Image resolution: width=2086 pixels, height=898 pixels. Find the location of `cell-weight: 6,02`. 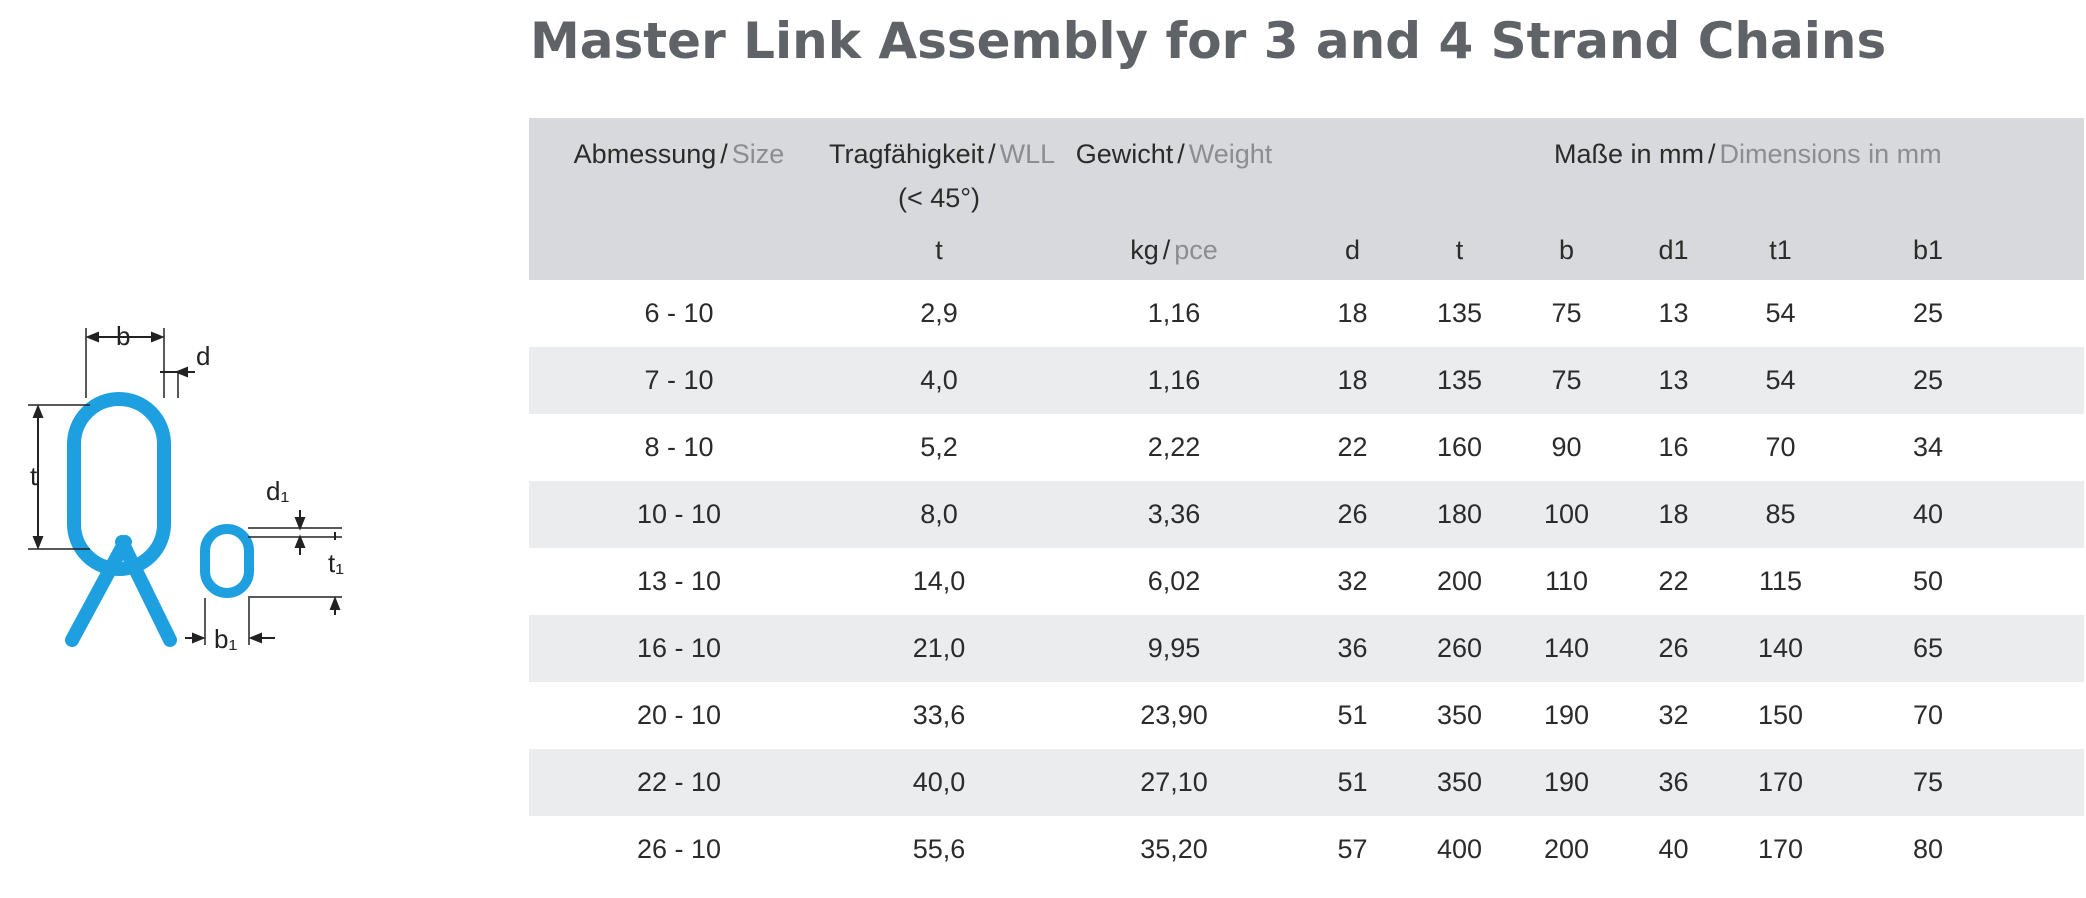

cell-weight: 6,02 is located at coordinates (1174, 581).